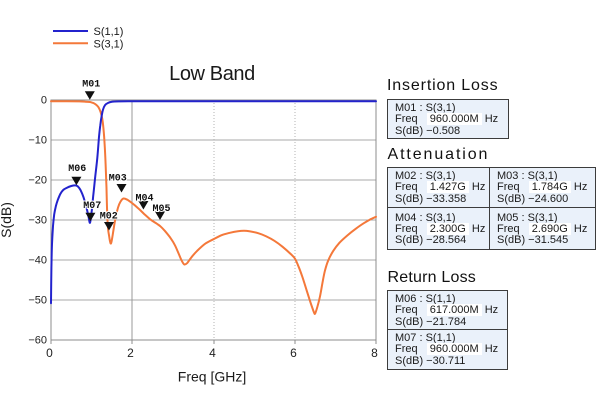 Image resolution: width=600 pixels, height=400 pixels. What do you see at coordinates (109, 32) in the screenshot?
I see `svg-text: S(1,1)` at bounding box center [109, 32].